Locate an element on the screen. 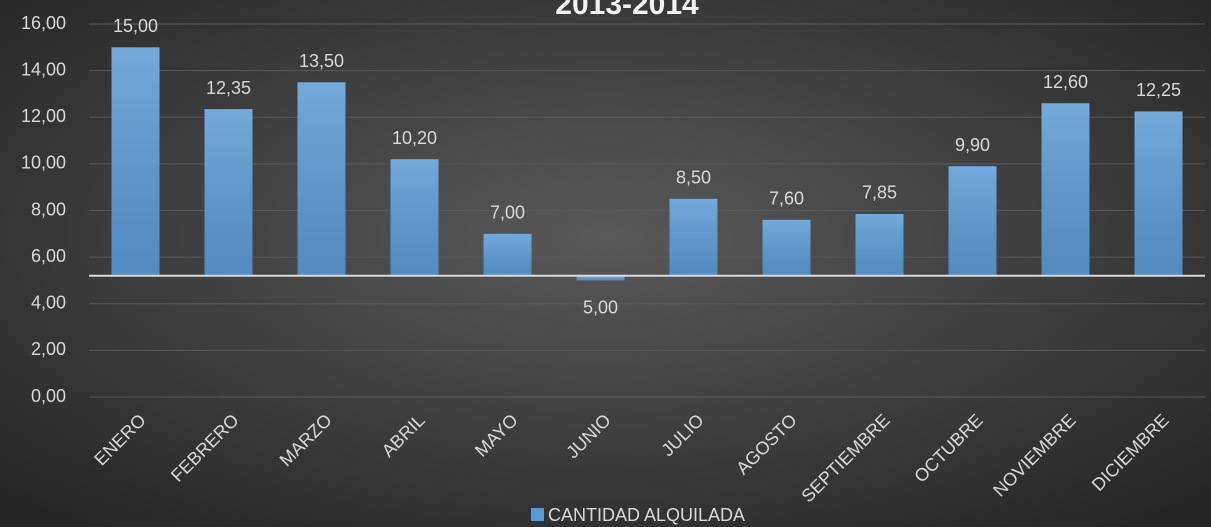  y-tick-label: 12,00 is located at coordinates (43, 116).